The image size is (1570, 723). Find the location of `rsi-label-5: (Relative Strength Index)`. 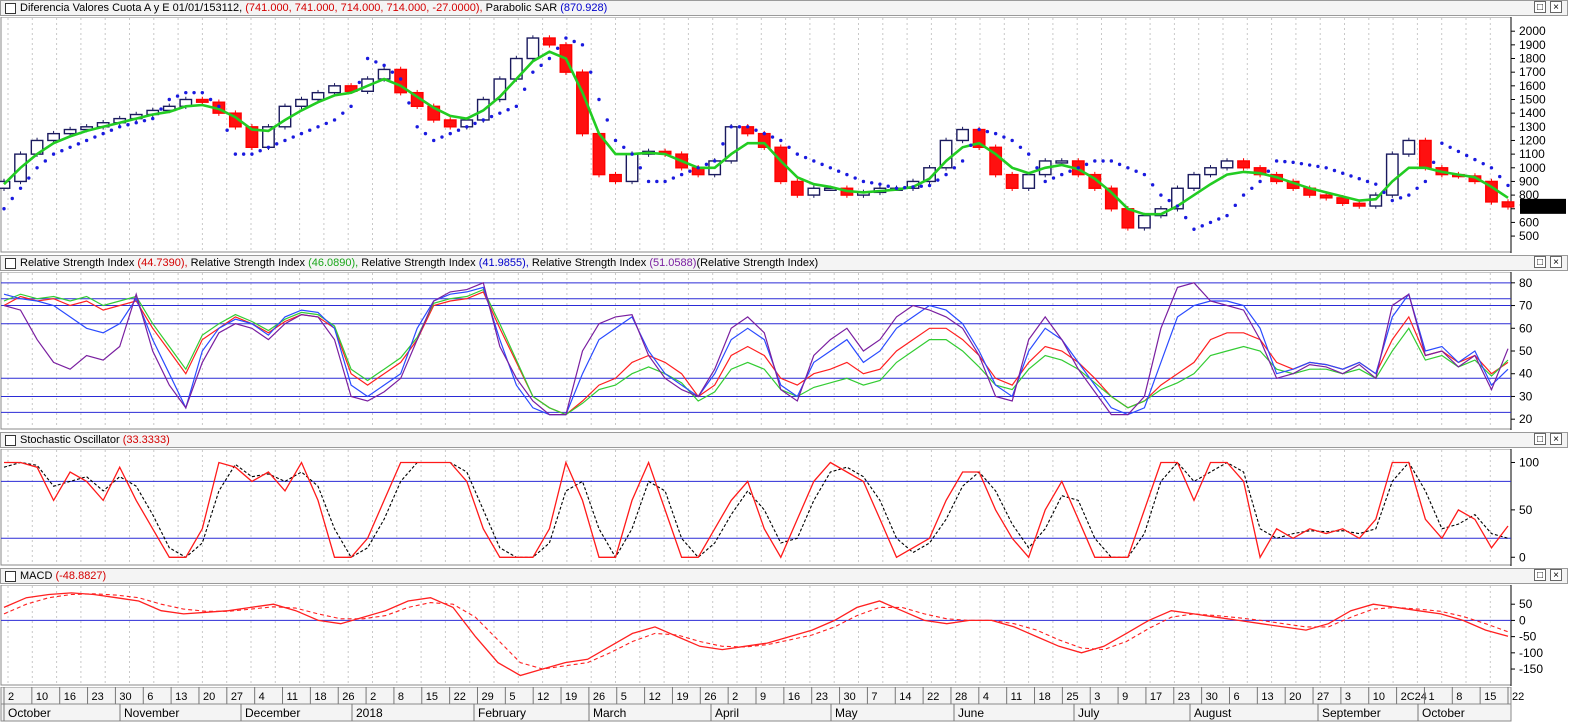

rsi-label-5: (Relative Strength Index) is located at coordinates (757, 263).